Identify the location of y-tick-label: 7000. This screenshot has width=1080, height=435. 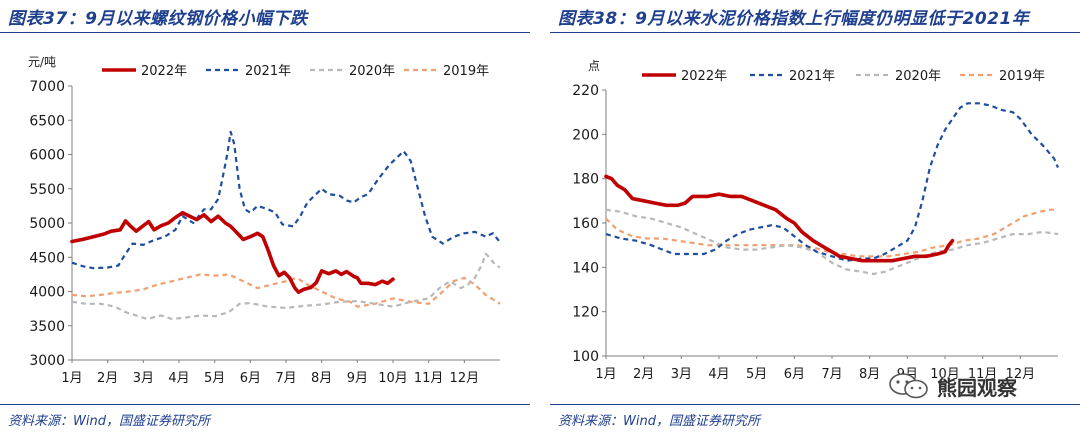
(47, 87).